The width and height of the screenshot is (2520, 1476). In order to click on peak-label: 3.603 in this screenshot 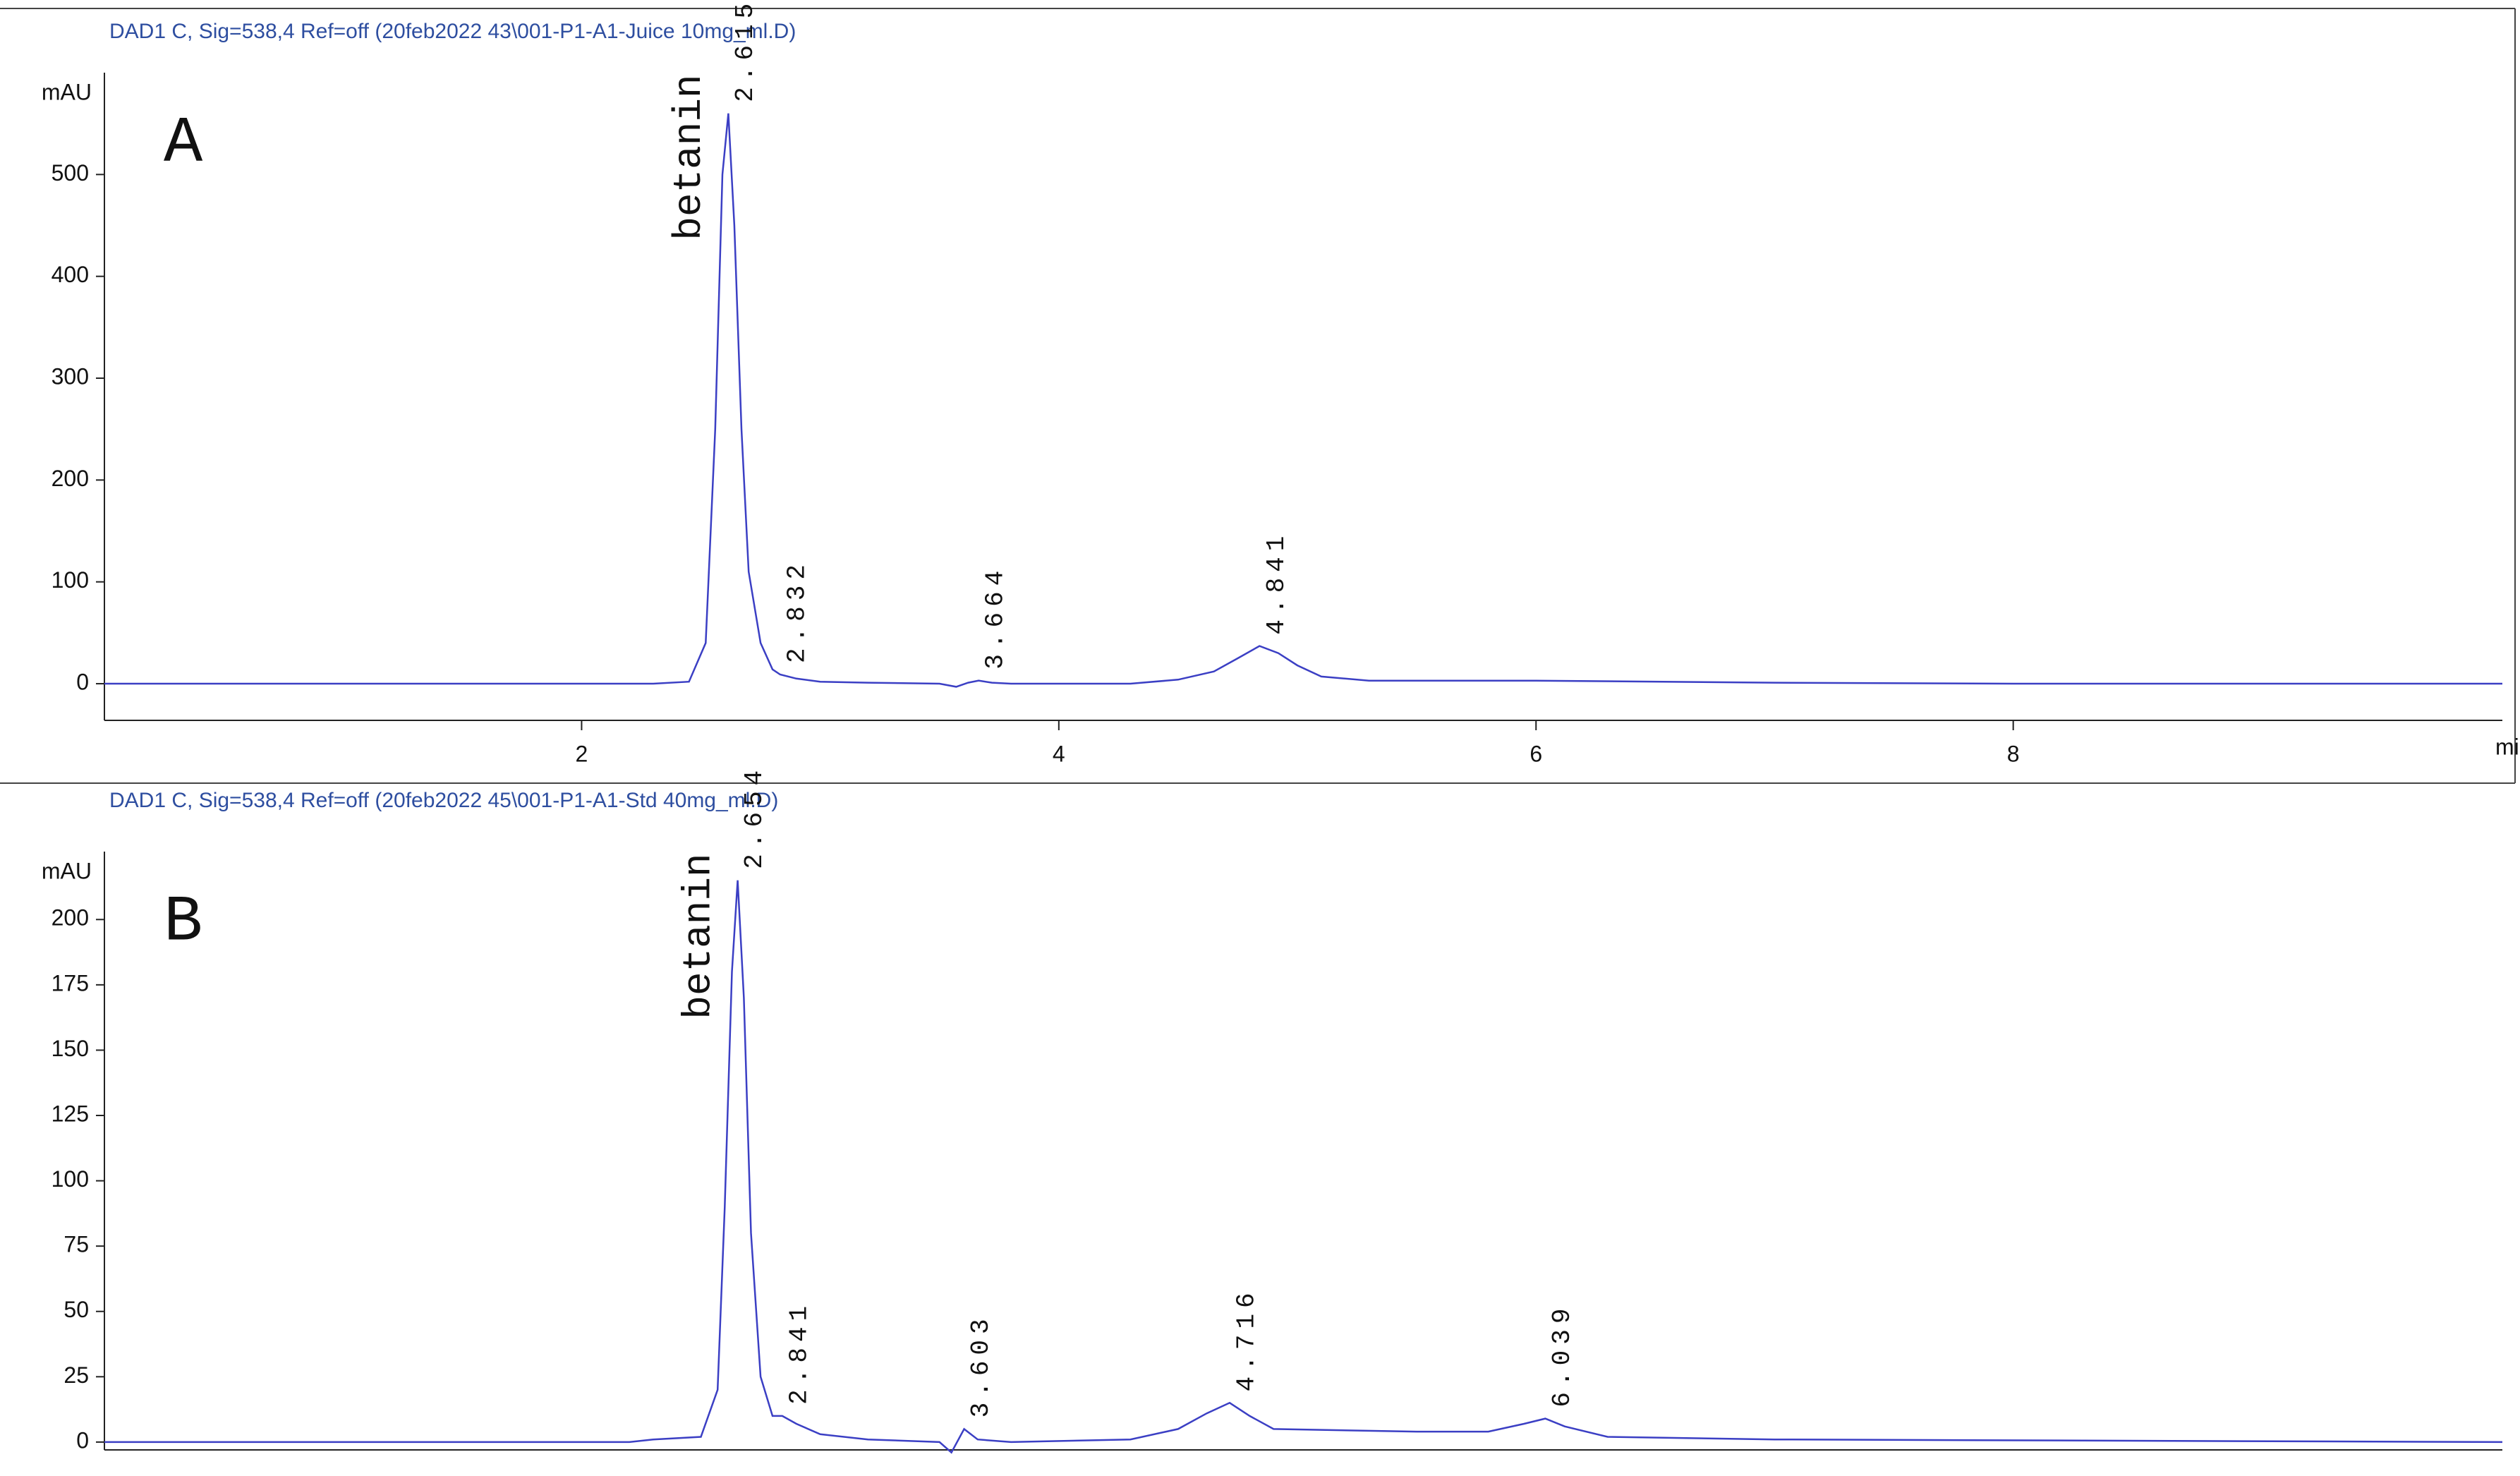, I will do `click(981, 1365)`.